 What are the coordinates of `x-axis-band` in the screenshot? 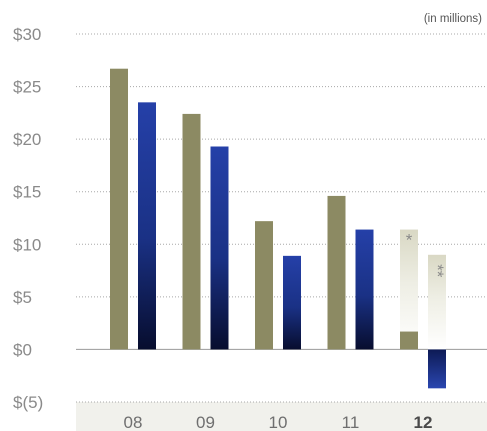 It's located at (281, 416).